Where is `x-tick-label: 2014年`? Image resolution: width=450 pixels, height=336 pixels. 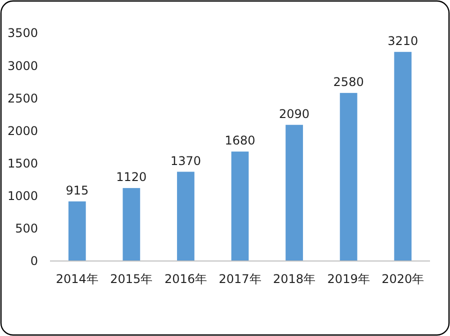
x-tick-label: 2014年 is located at coordinates (77, 279).